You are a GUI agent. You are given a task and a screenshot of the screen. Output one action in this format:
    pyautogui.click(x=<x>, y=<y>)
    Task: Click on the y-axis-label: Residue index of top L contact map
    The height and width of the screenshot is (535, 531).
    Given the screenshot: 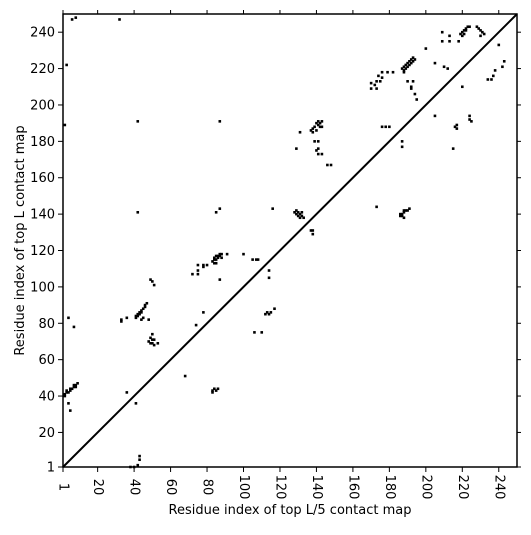 What is the action you would take?
    pyautogui.click(x=20, y=240)
    